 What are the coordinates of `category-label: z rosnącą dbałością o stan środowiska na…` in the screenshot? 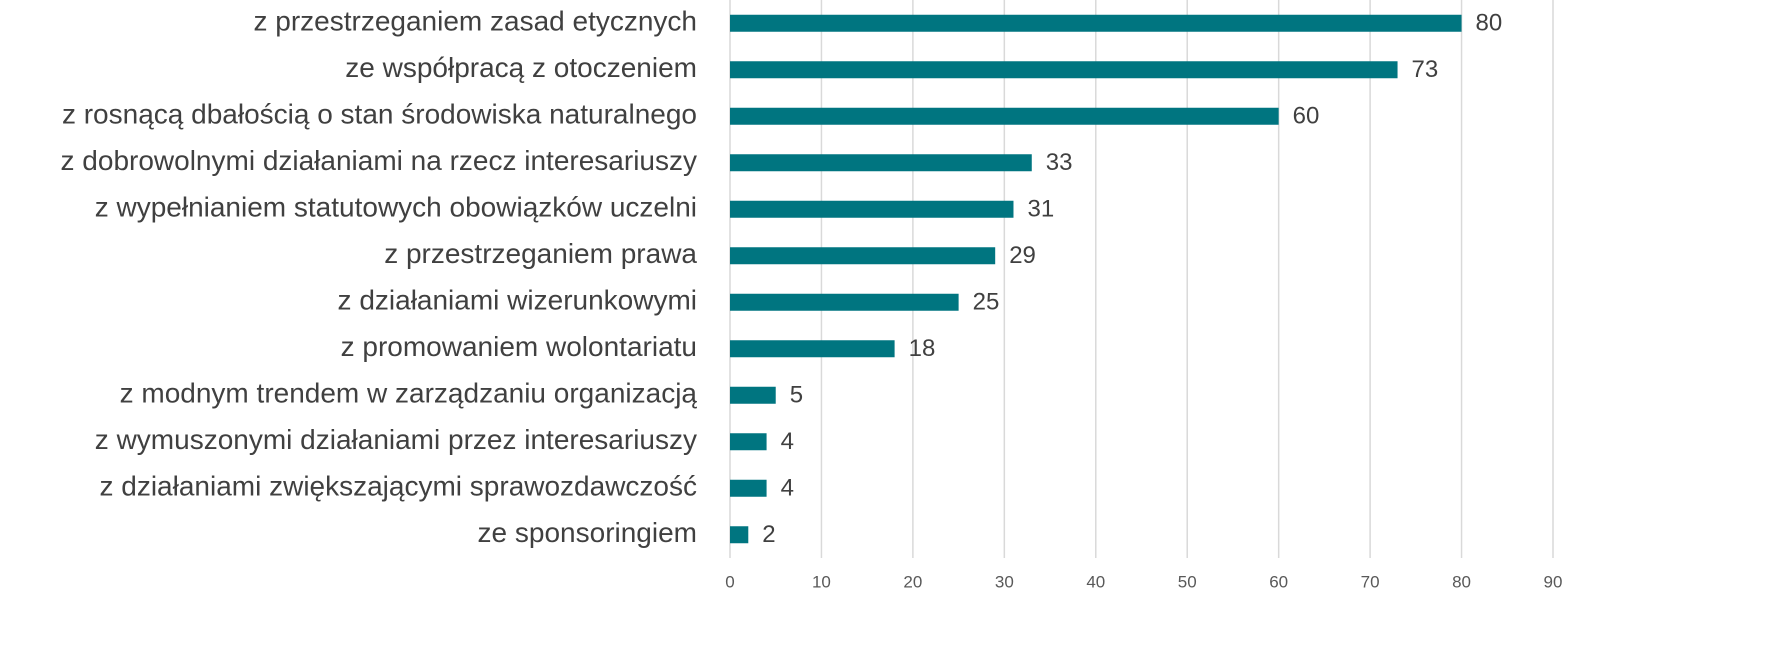 It's located at (379, 114).